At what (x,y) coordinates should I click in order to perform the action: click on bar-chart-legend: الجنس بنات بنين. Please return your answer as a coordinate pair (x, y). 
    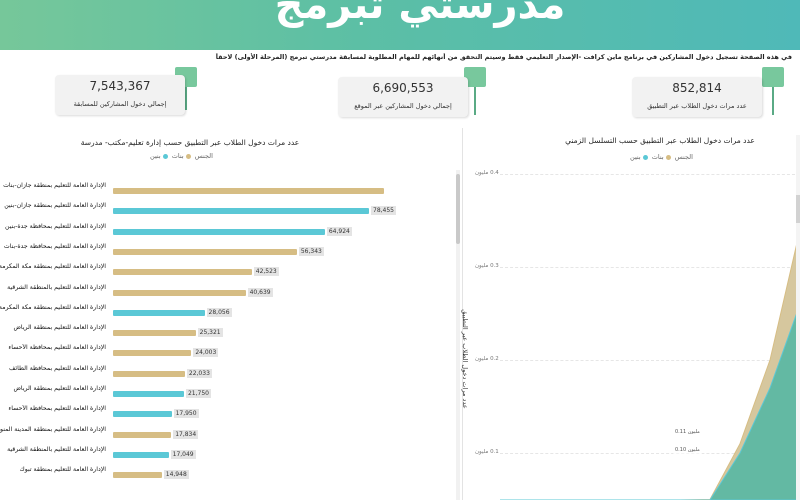
    Looking at the image, I should click on (181, 156).